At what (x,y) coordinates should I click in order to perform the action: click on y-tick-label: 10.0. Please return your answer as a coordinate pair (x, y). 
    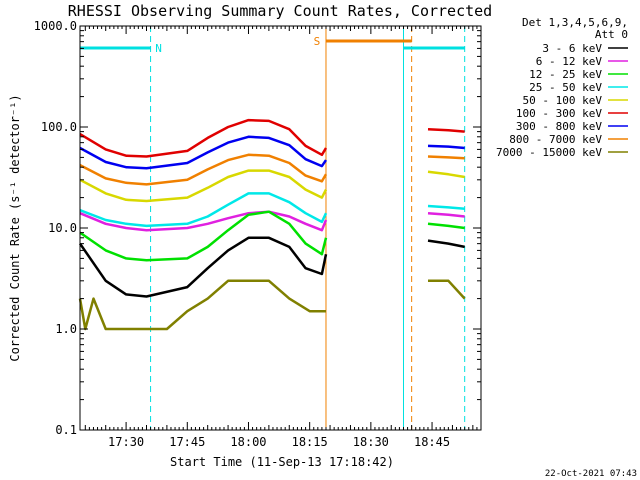
    Looking at the image, I should click on (62, 228).